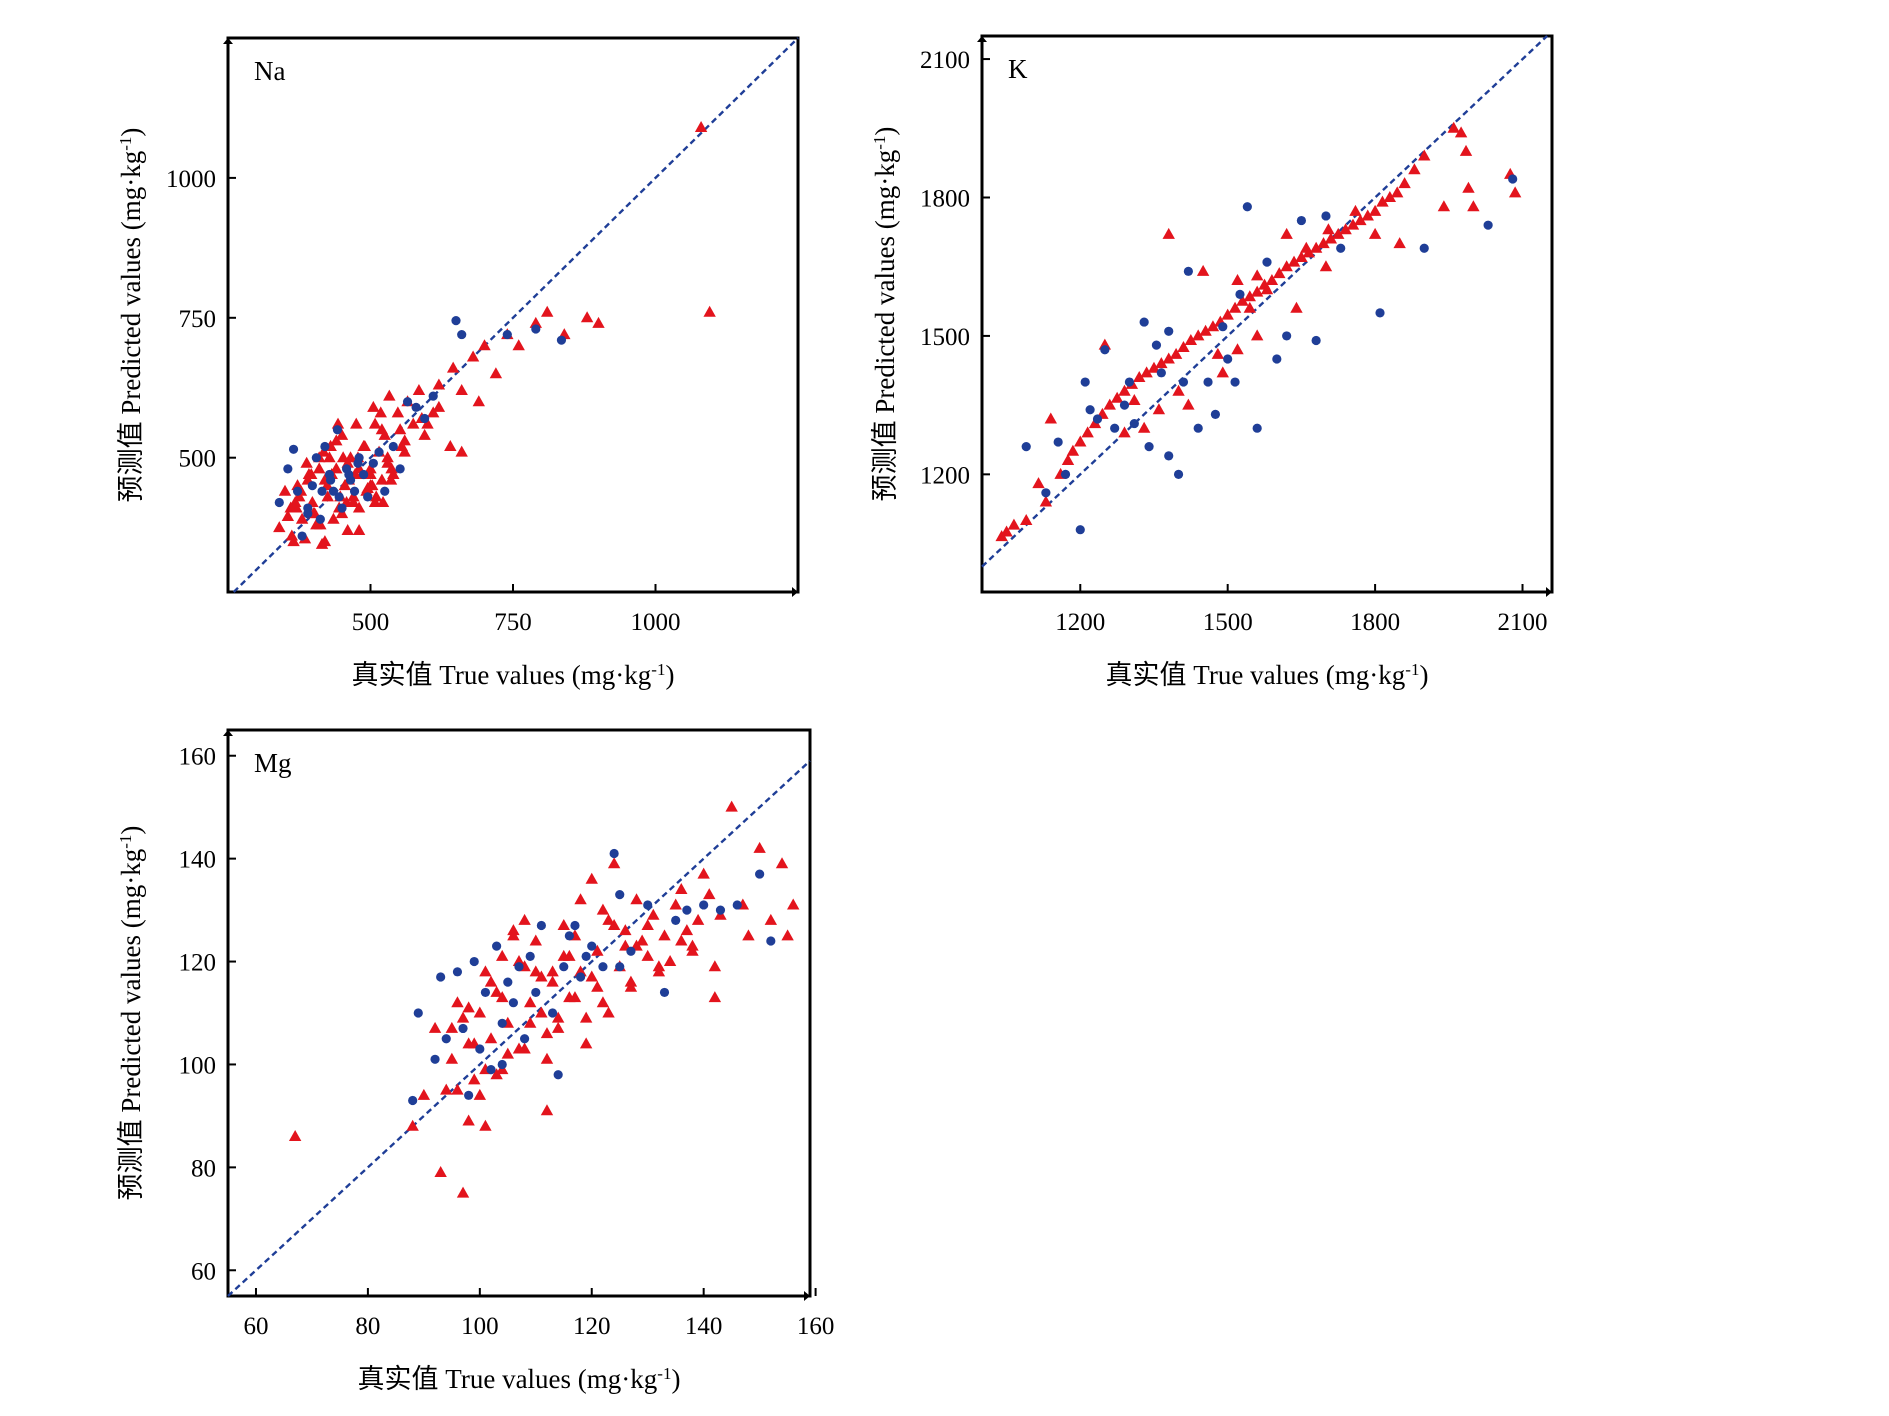 The image size is (1889, 1416). I want to click on mg-x-tick-label: 100, so click(480, 1326).